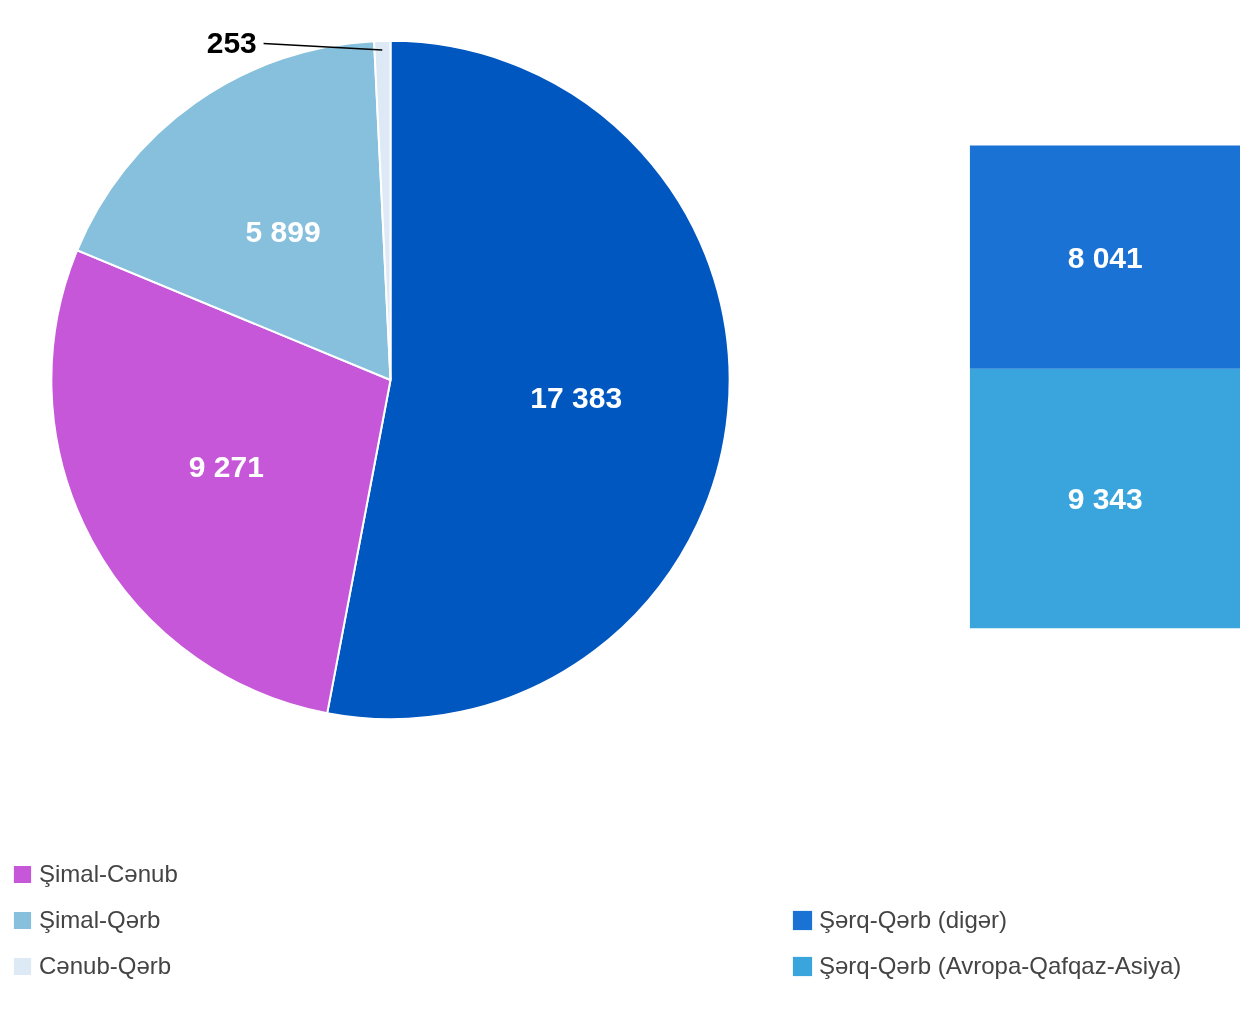  What do you see at coordinates (913, 920) in the screenshot?
I see `legend-label: Şərq-Qərb (digər)` at bounding box center [913, 920].